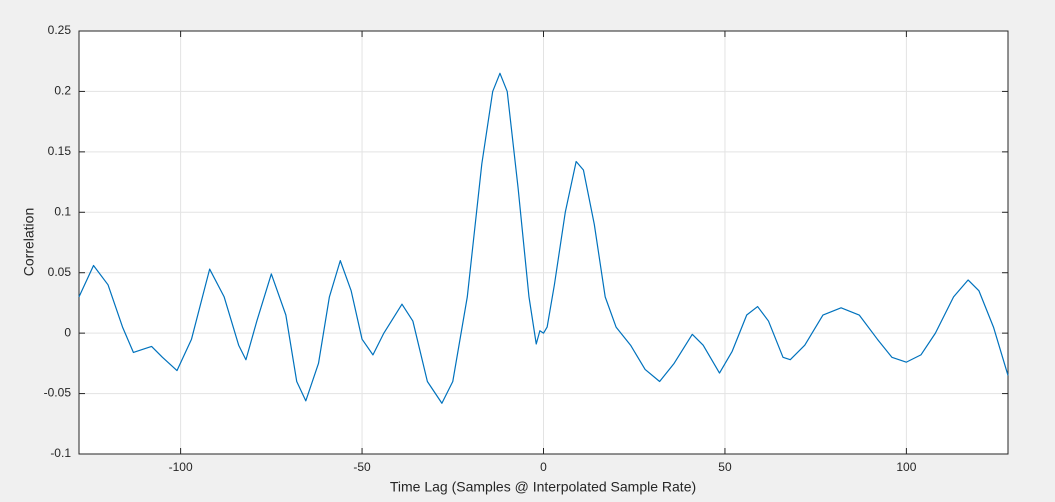  What do you see at coordinates (60, 453) in the screenshot?
I see `y-tick-label: -0.1` at bounding box center [60, 453].